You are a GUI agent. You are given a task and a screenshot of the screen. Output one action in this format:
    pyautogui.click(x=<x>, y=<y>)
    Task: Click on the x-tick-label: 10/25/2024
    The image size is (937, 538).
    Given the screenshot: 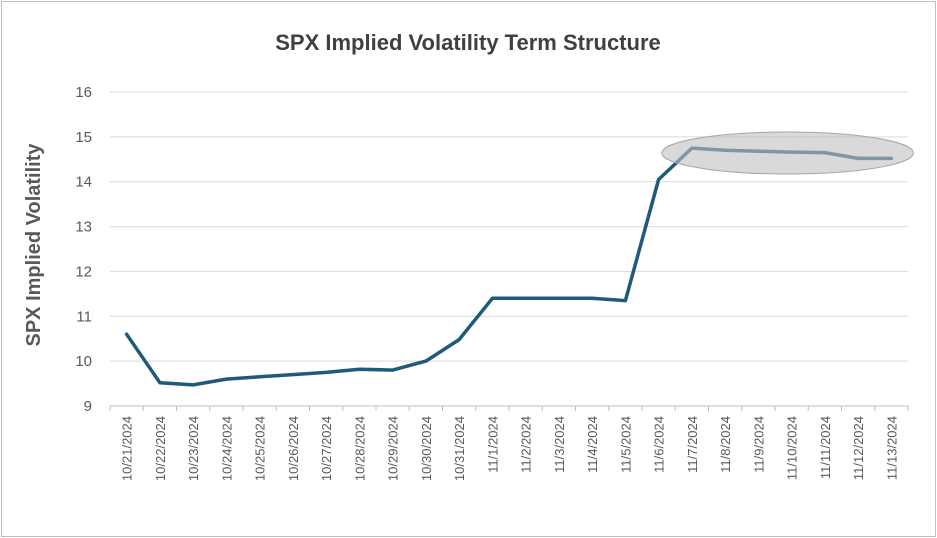 What is the action you would take?
    pyautogui.click(x=260, y=448)
    